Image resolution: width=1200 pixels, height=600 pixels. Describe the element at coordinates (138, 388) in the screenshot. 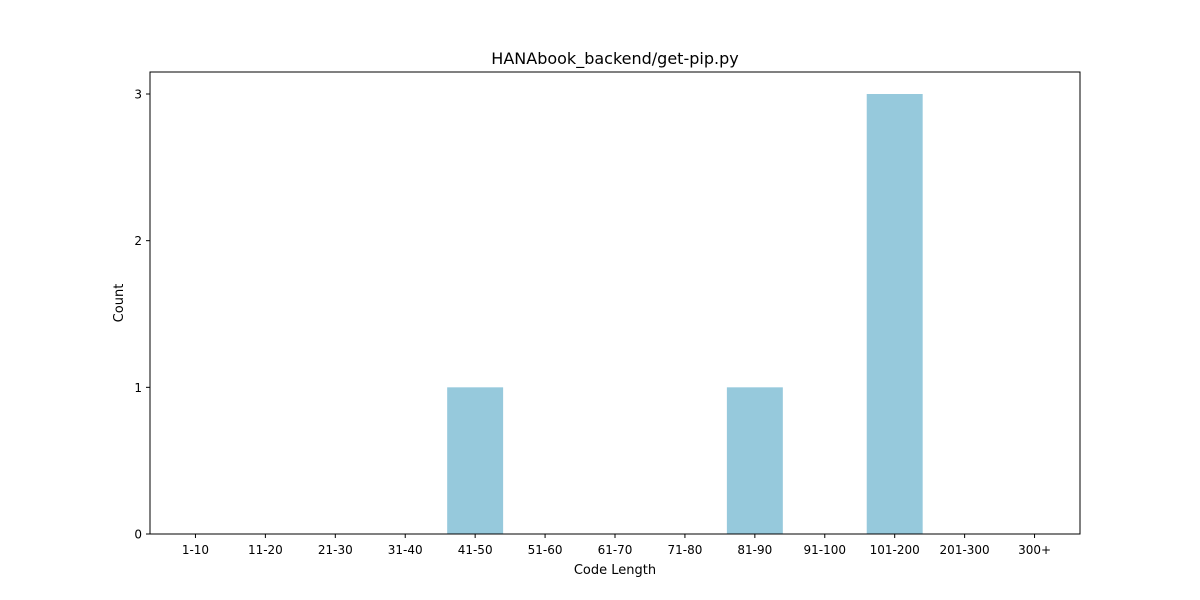

I see `y-tick-label: 1` at that location.